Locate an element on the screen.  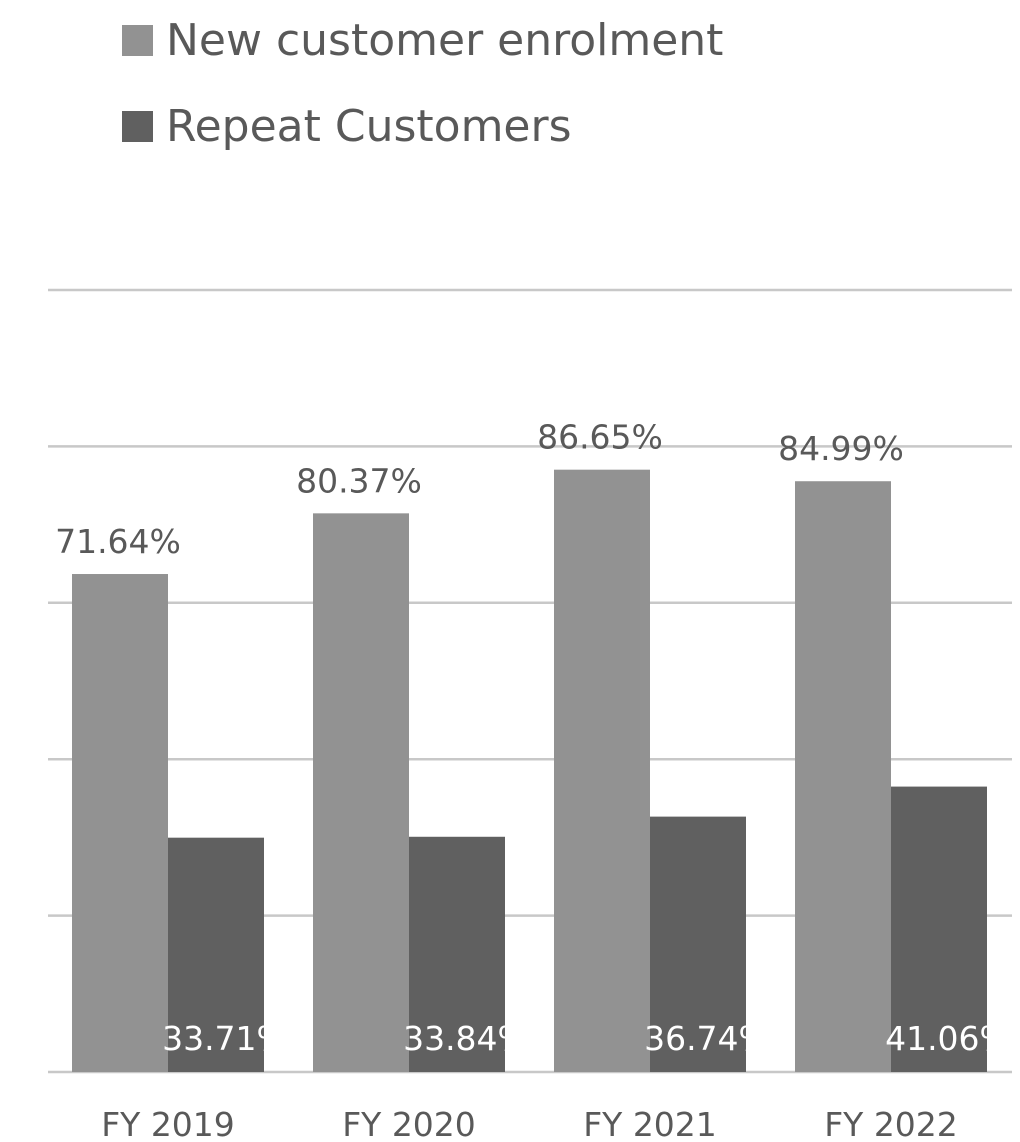
x-tick-label: FY 2020 is located at coordinates (409, 1123).